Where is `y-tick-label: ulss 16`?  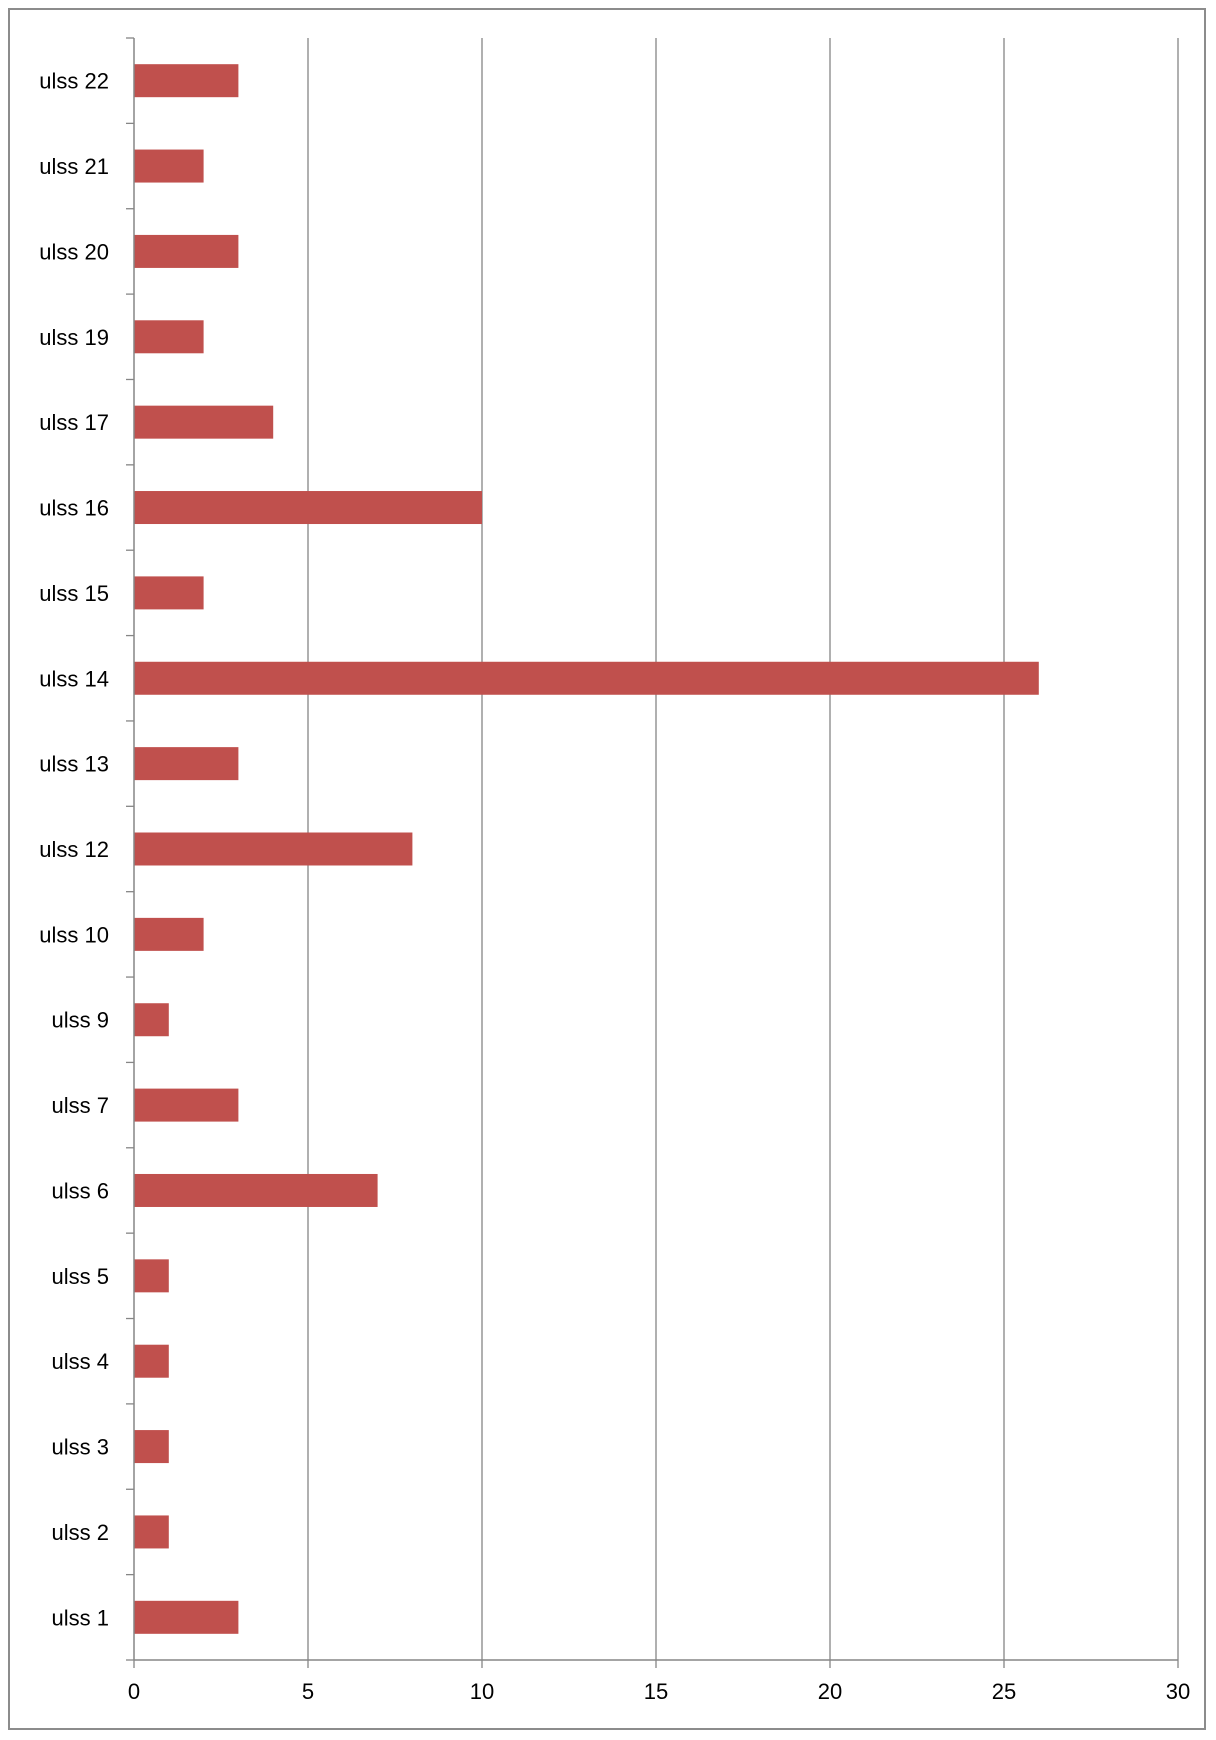
y-tick-label: ulss 16 is located at coordinates (74, 508).